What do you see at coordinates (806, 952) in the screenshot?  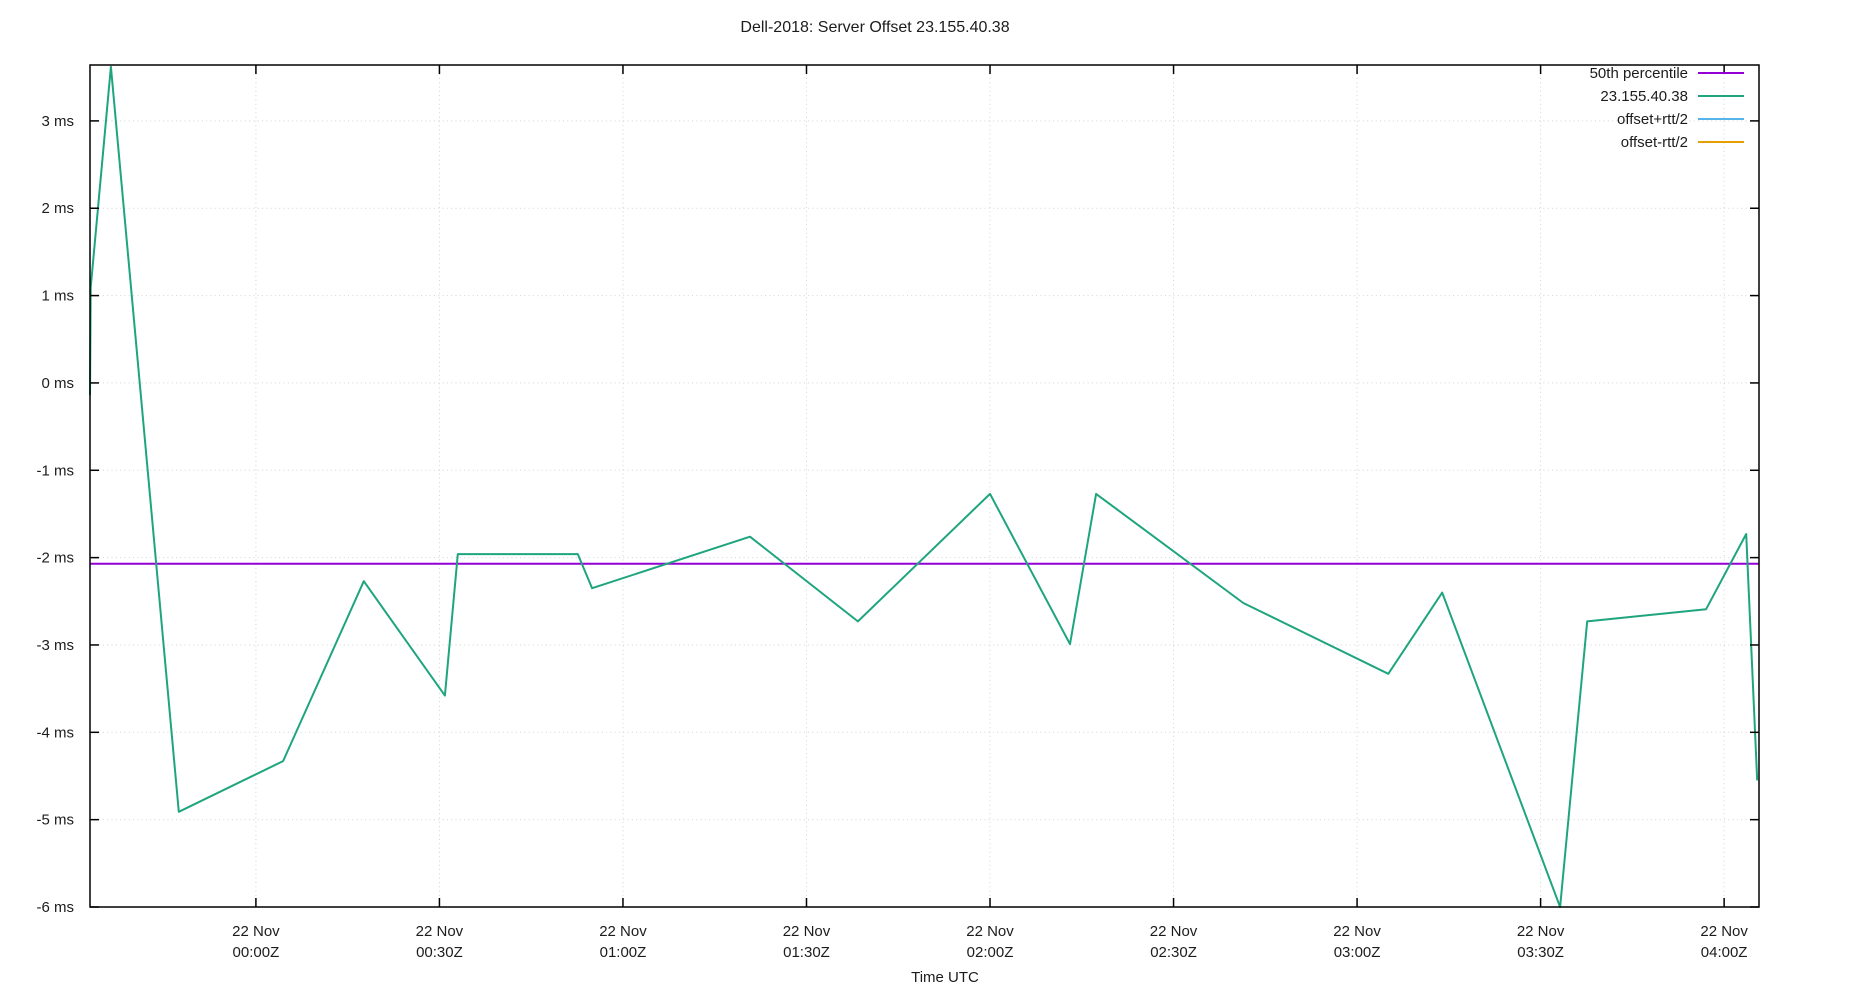 I see `x-tick-label-time: 01:30Z` at bounding box center [806, 952].